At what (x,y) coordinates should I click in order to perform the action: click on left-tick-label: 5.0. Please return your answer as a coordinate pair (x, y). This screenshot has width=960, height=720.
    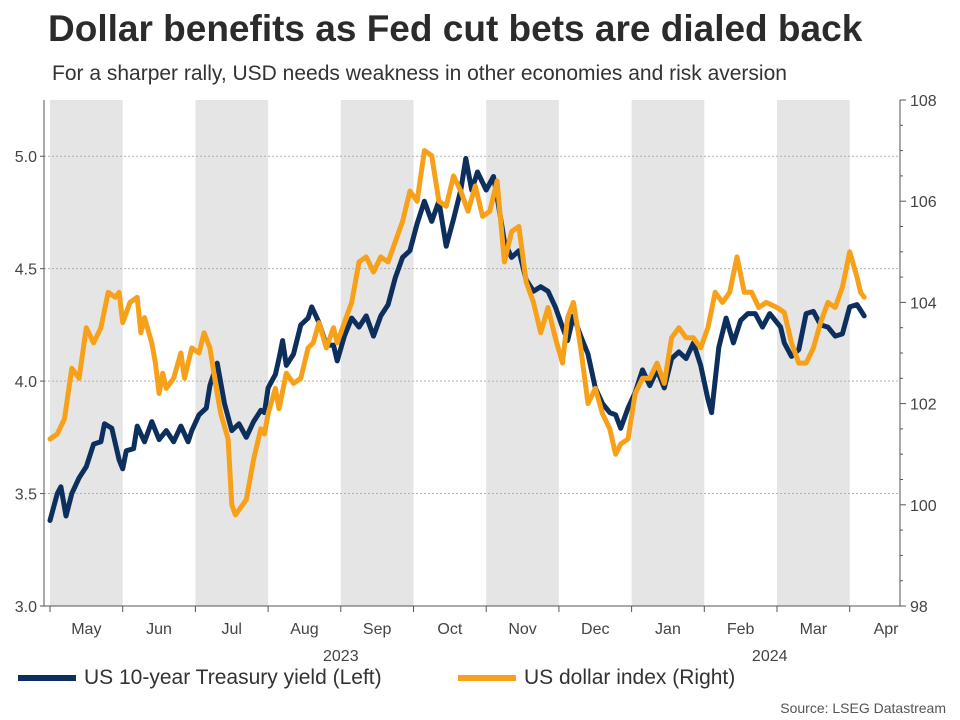
    Looking at the image, I should click on (26, 157).